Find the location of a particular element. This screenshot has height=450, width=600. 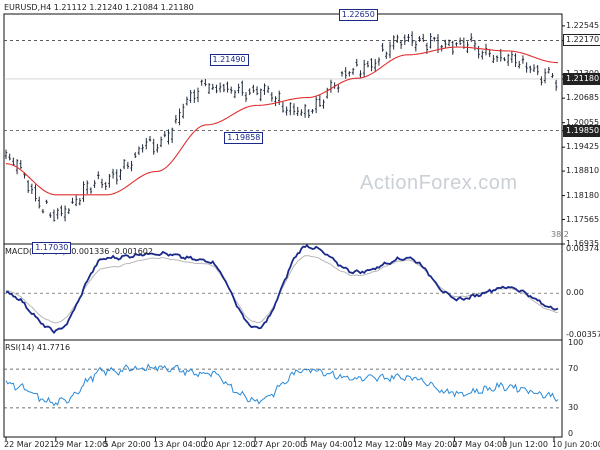

time-axis-label: 20 Apr 12:00 is located at coordinates (229, 444).